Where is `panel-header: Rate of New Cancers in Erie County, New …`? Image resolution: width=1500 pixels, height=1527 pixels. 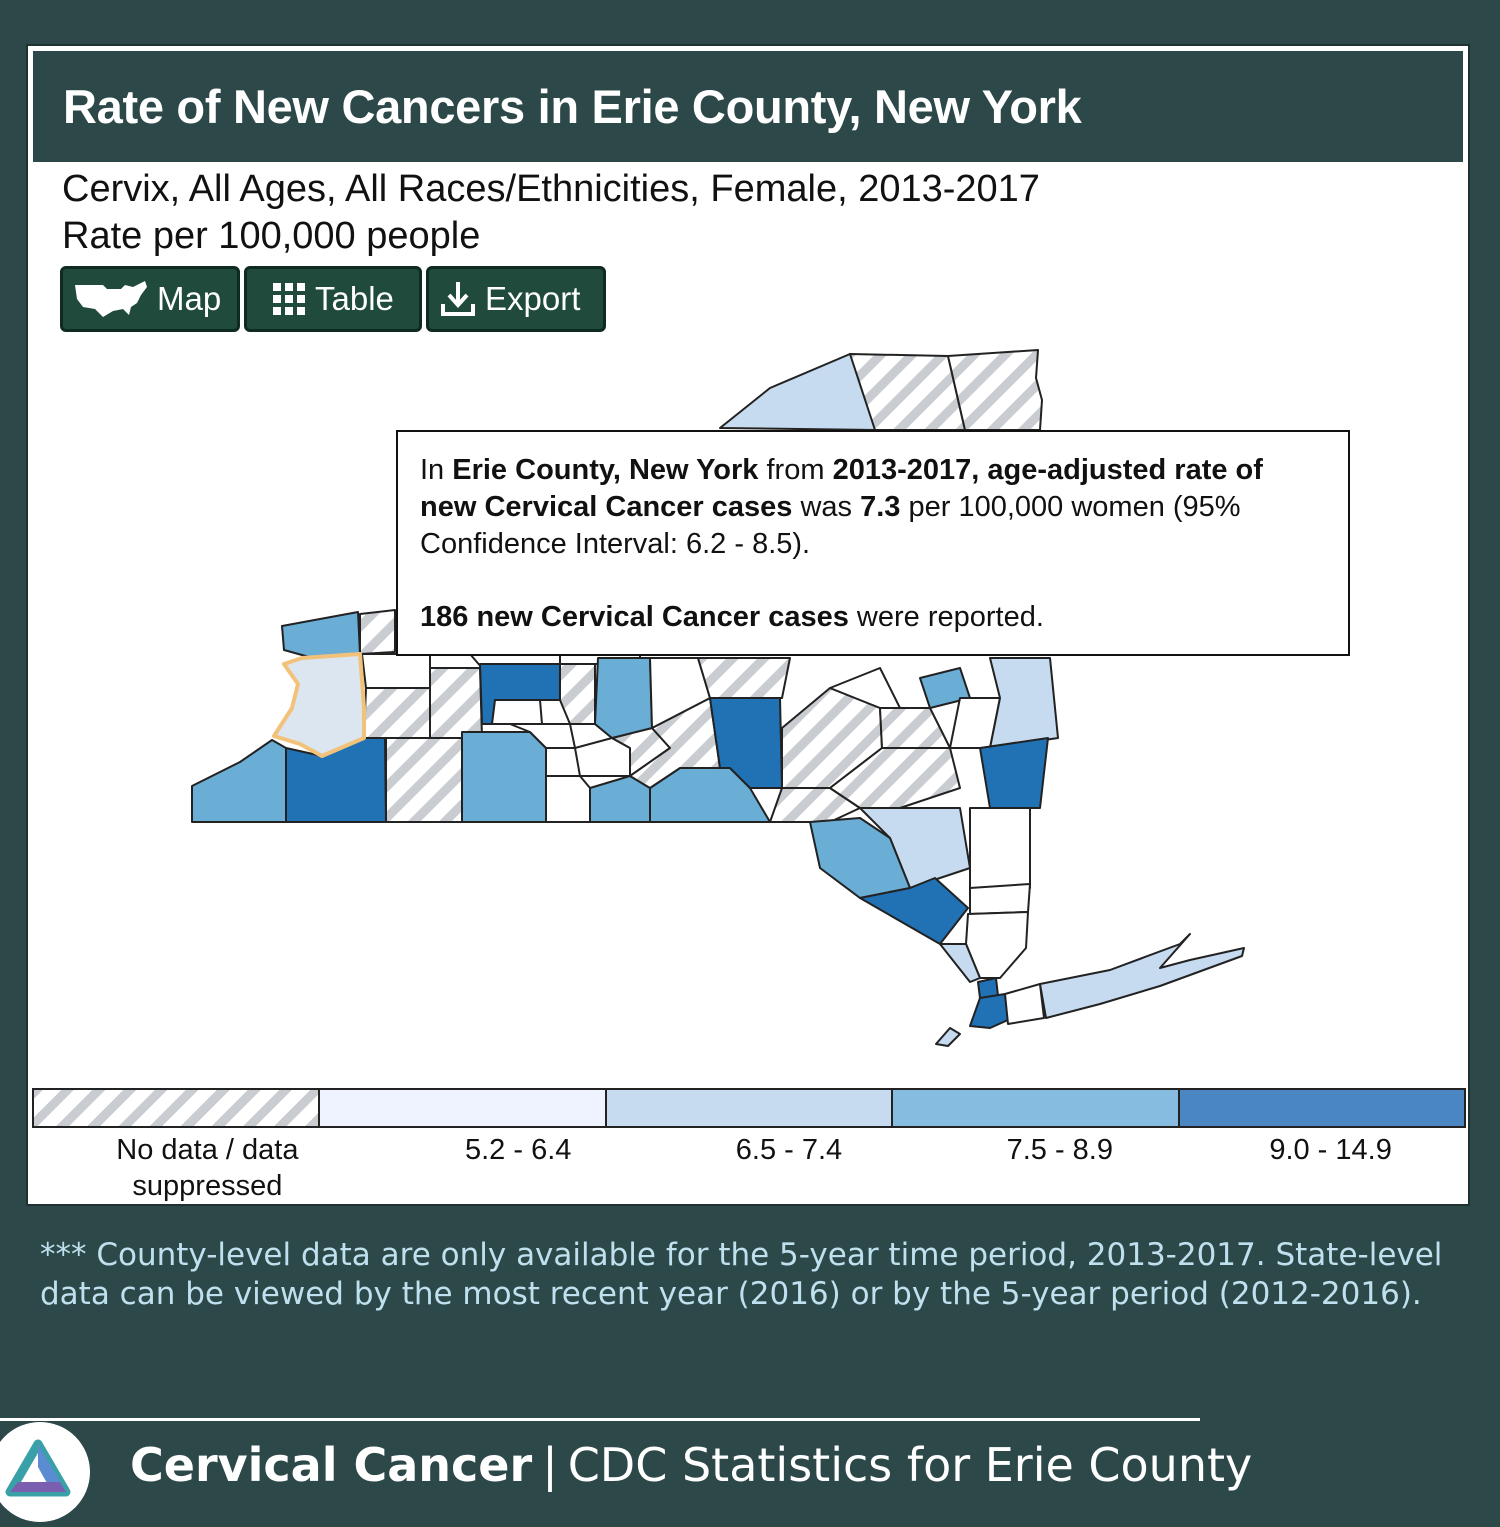 panel-header: Rate of New Cancers in Erie County, New … is located at coordinates (748, 105).